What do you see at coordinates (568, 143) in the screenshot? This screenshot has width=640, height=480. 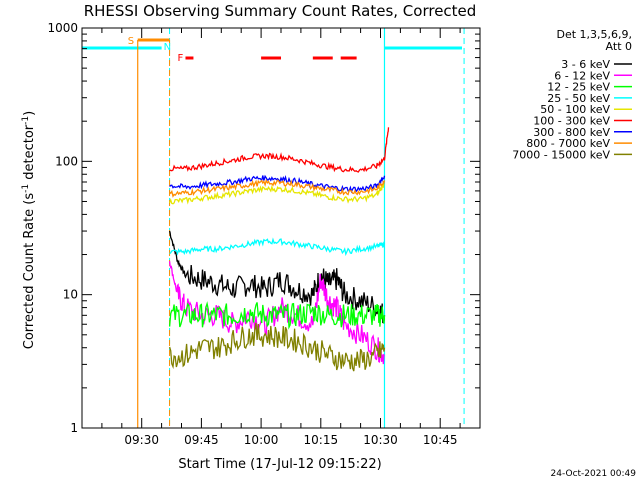 I see `legend-label: 800 - 7000 keV` at bounding box center [568, 143].